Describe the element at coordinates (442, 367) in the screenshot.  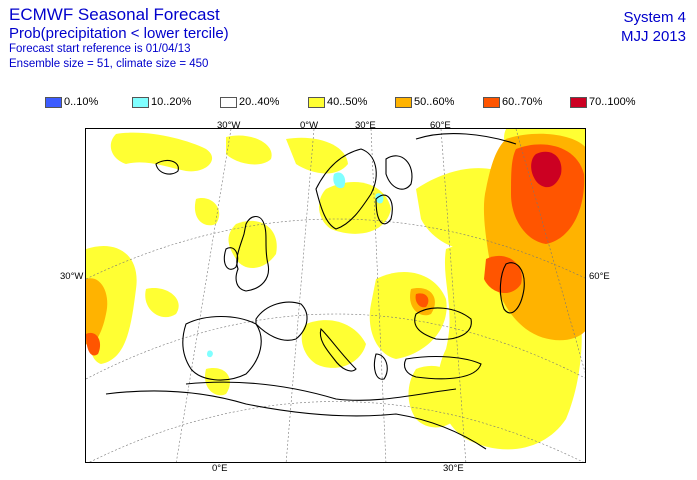
I see `coastline-turkey` at that location.